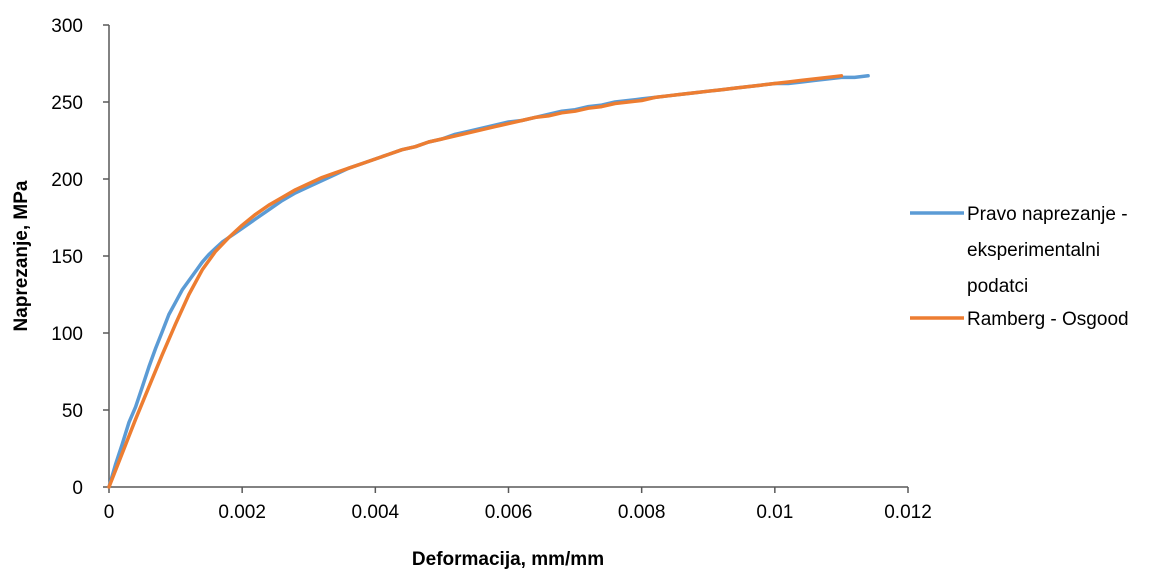 This screenshot has width=1173, height=573. I want to click on x-ticks: 0 0.002 0.004 0.006 0.008 0.01 0.012, so click(518, 505).